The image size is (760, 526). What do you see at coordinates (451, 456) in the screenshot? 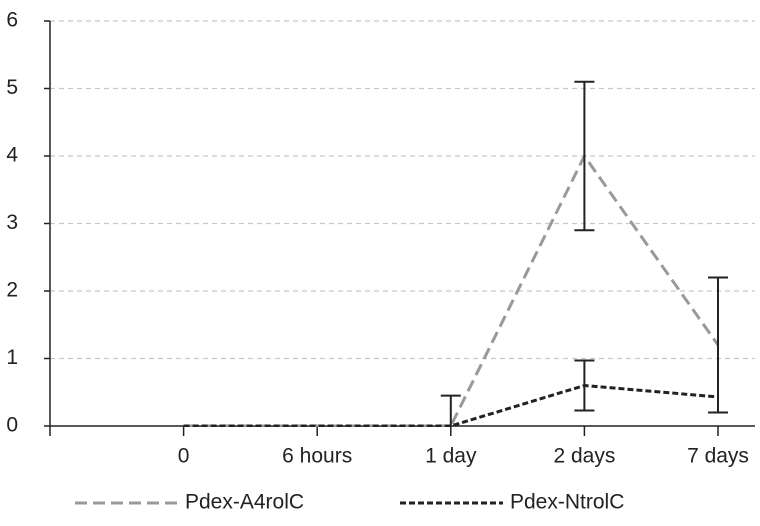
I see `x-tick-label: 1 day` at bounding box center [451, 456].